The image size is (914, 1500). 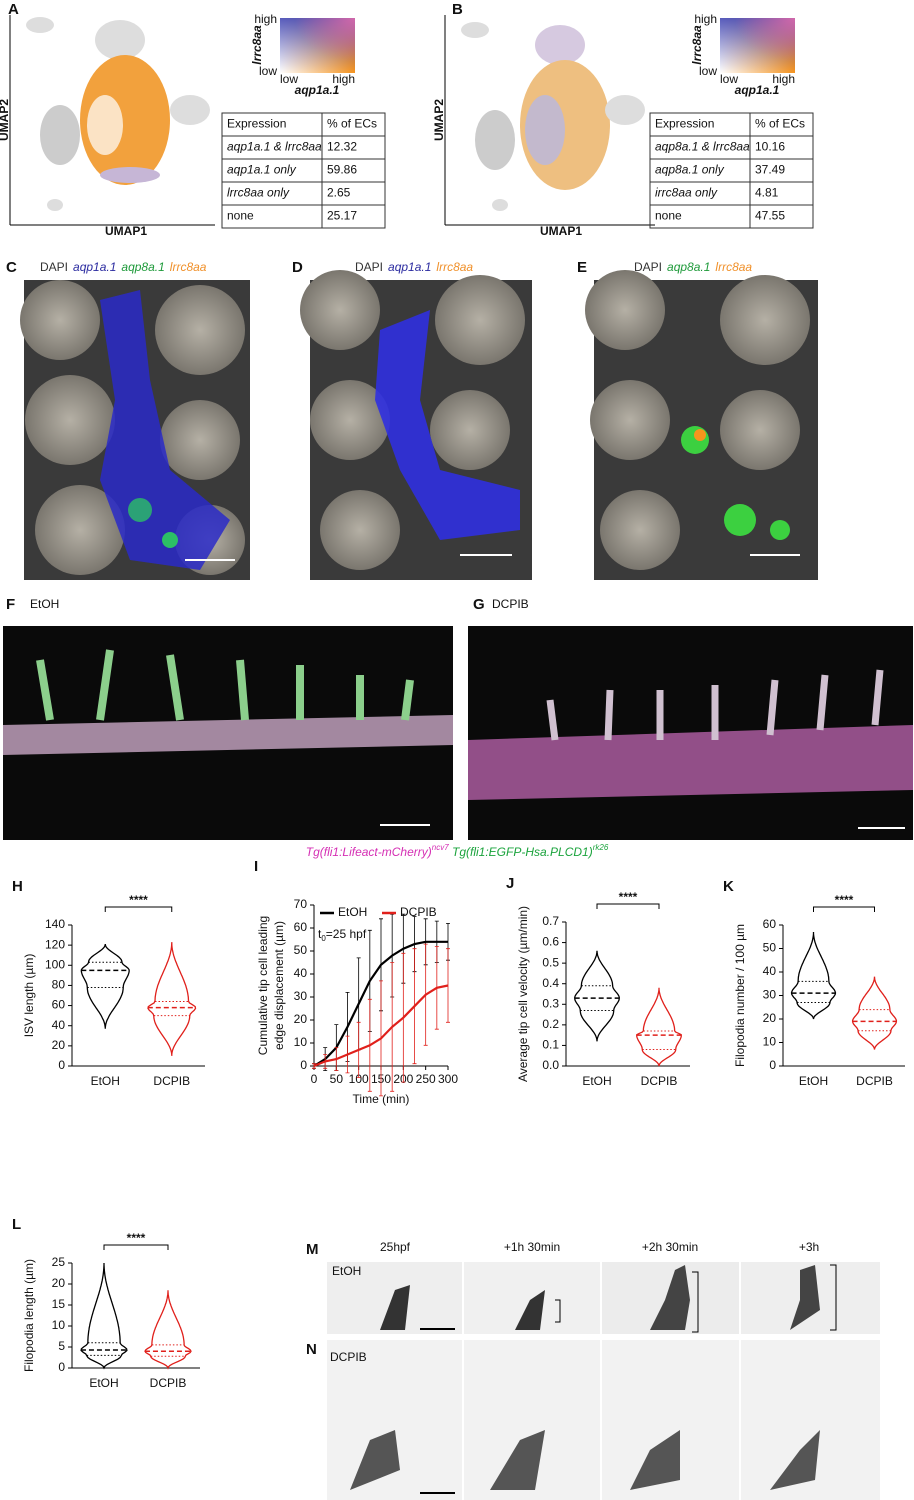 What do you see at coordinates (414, 267) in the screenshot?
I see `stain-label: DAPI aqp1a.1 lrrc8aa` at bounding box center [414, 267].